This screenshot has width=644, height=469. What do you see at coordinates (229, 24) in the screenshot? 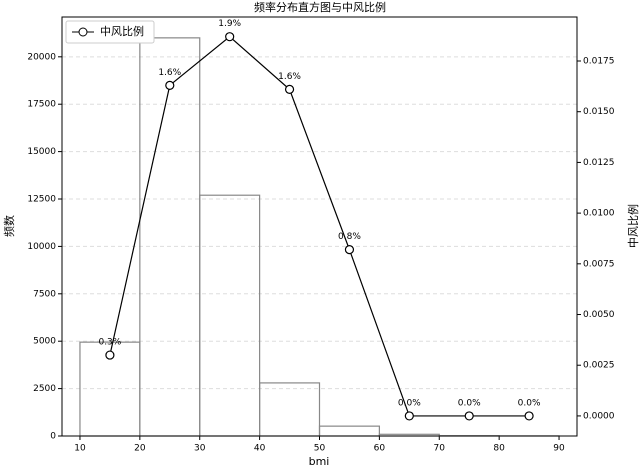
I see `value-label: 1.9%` at bounding box center [229, 24].